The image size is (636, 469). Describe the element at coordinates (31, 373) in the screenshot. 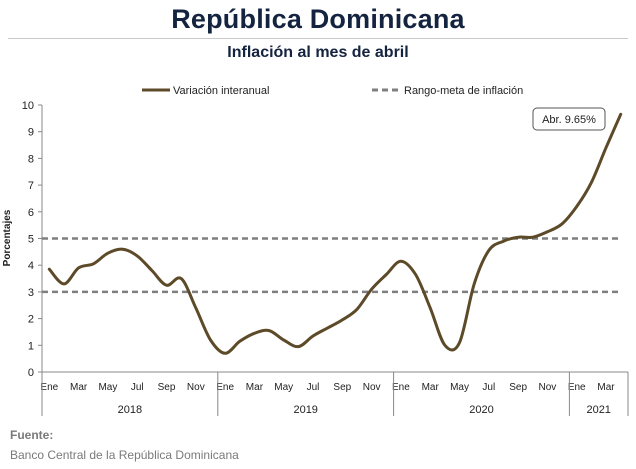

I see `y-tick-label: 0` at that location.